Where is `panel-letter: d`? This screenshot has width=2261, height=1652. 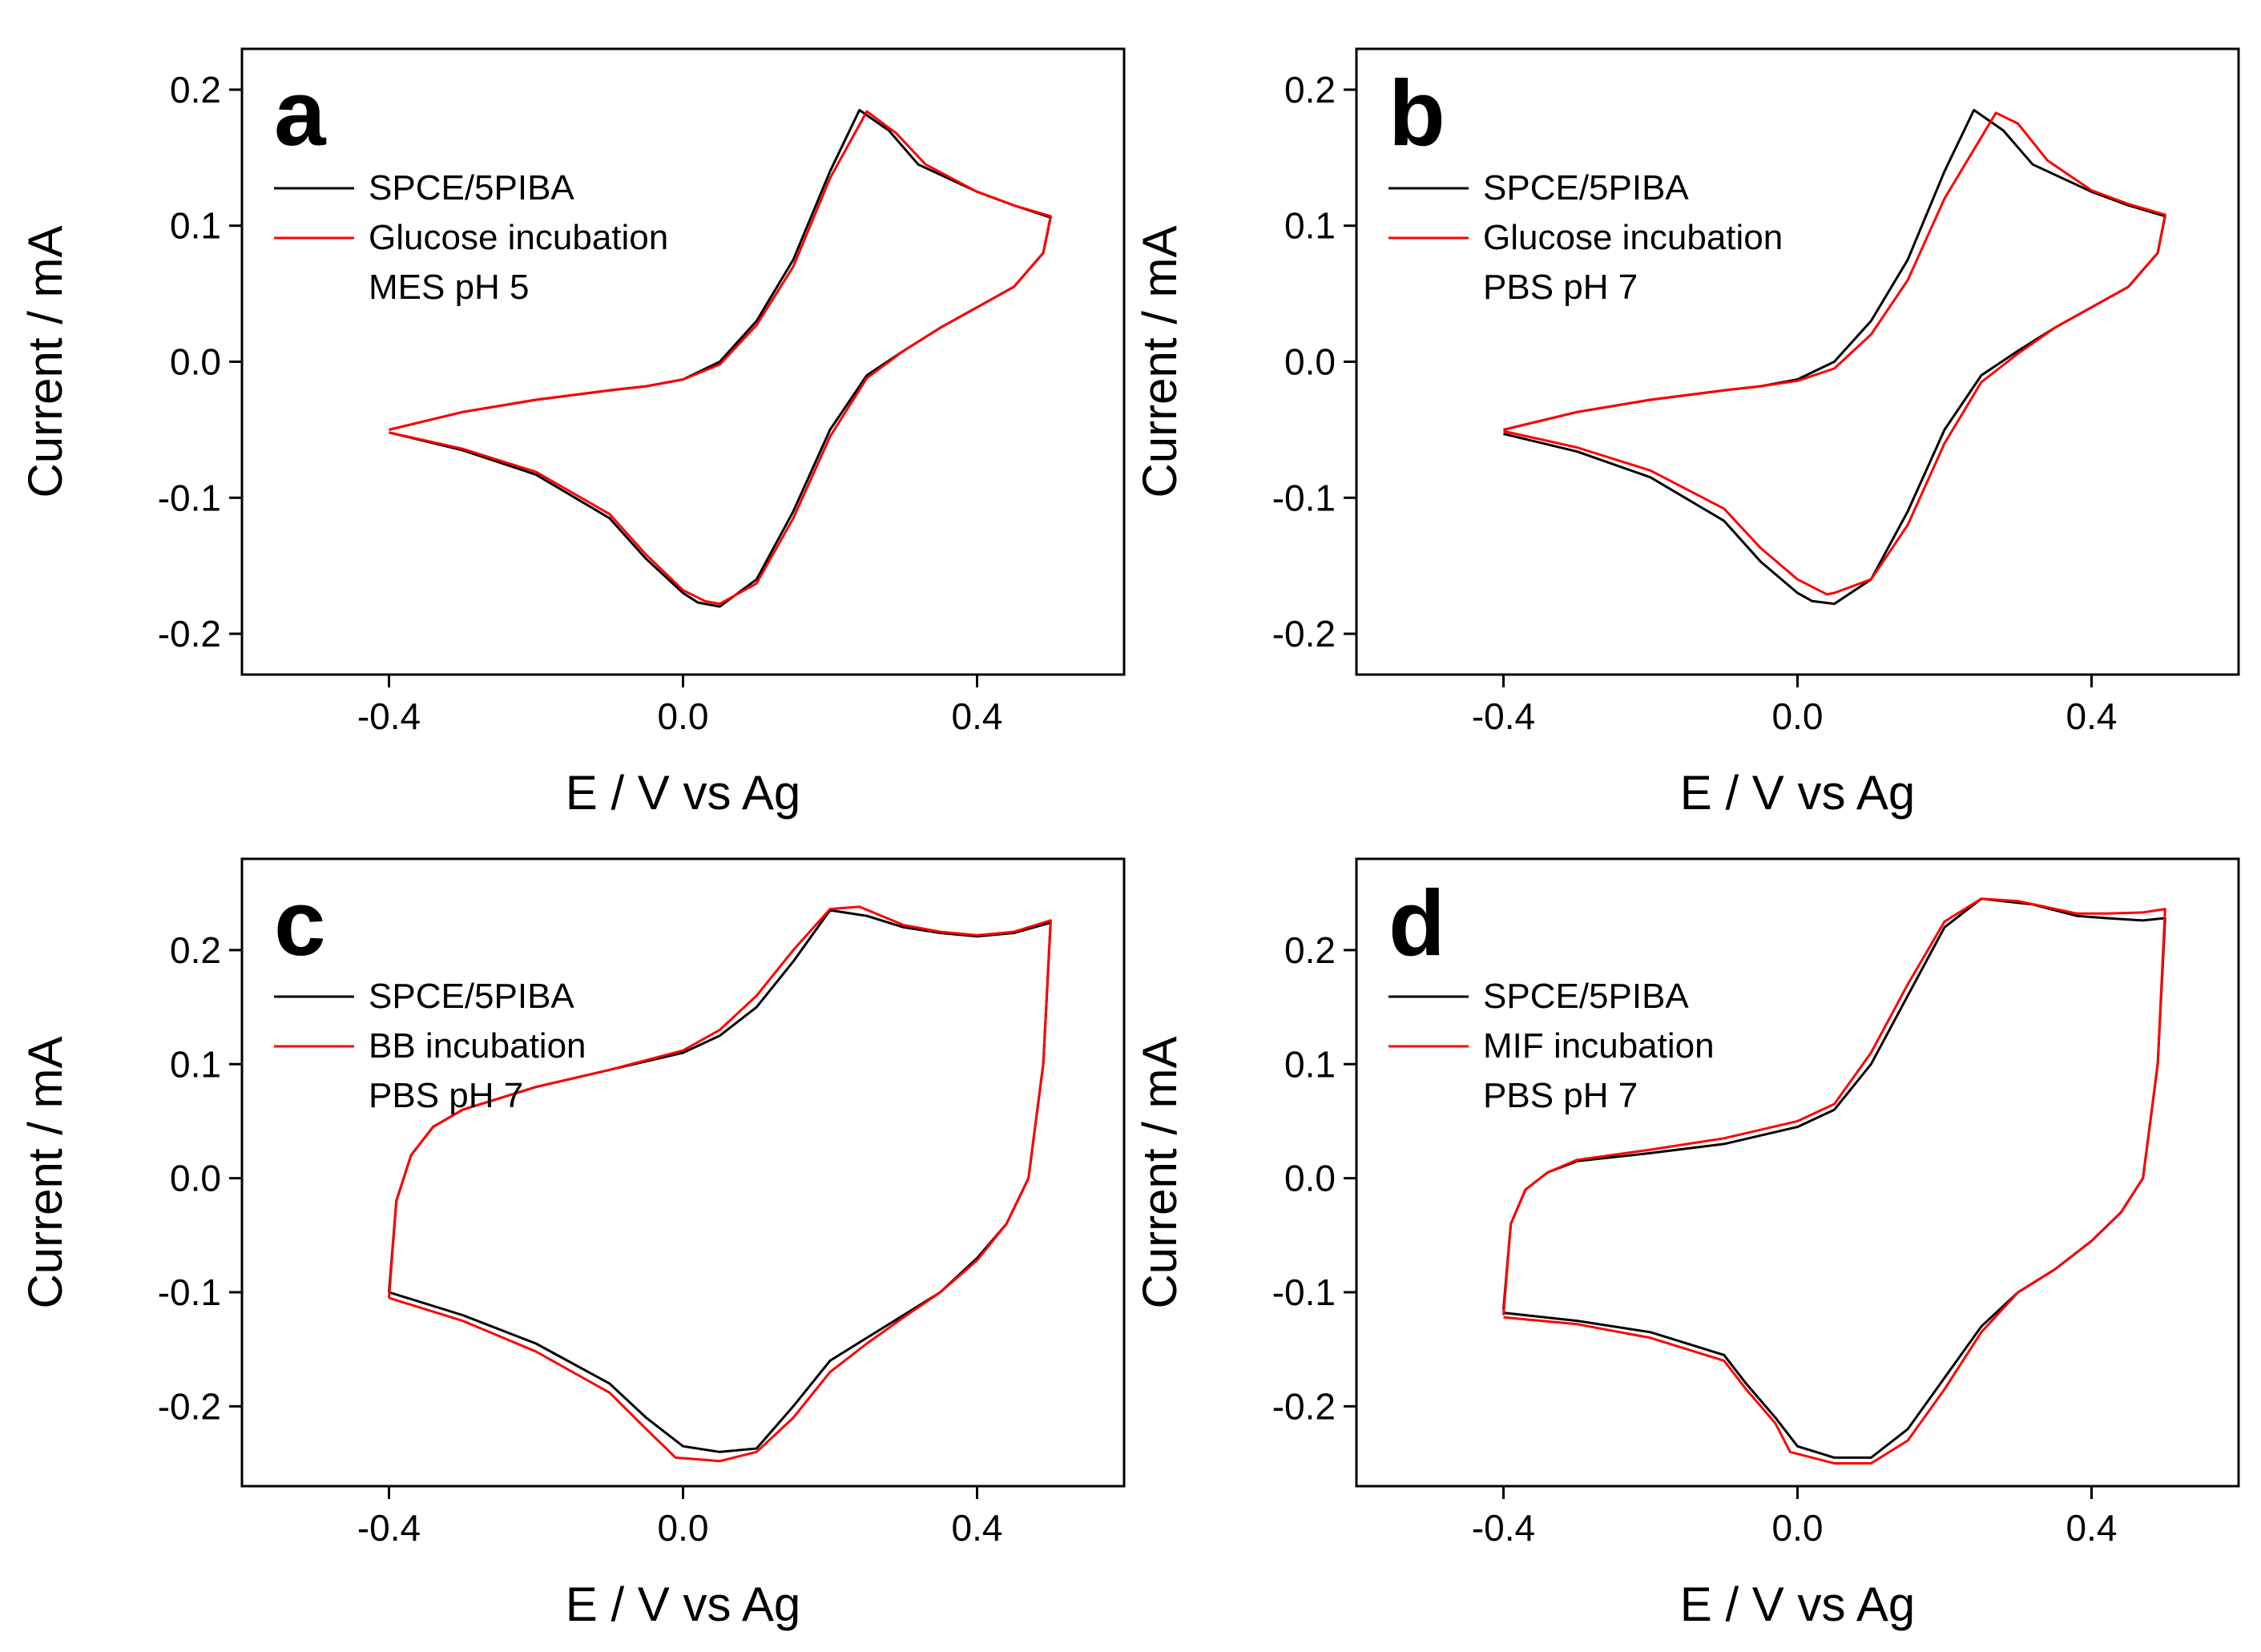
panel-letter: d is located at coordinates (1416, 923).